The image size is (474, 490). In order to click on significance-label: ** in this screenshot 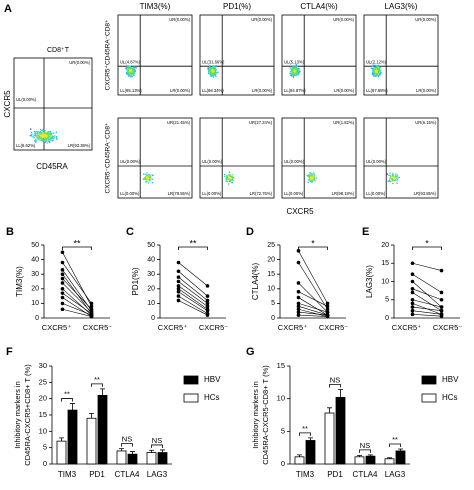, I will do `click(395, 439)`.